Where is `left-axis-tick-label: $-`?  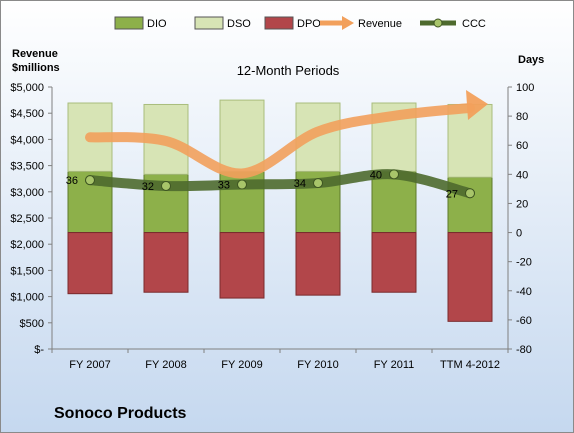 left-axis-tick-label: $- is located at coordinates (39, 350).